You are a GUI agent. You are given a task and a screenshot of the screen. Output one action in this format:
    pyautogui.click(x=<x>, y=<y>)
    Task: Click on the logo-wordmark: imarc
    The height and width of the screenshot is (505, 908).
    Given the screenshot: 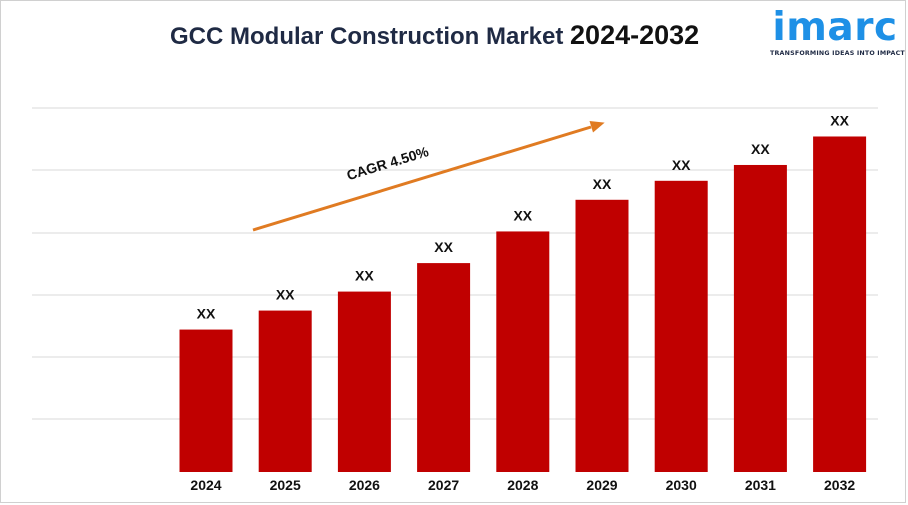 What is the action you would take?
    pyautogui.click(x=835, y=27)
    